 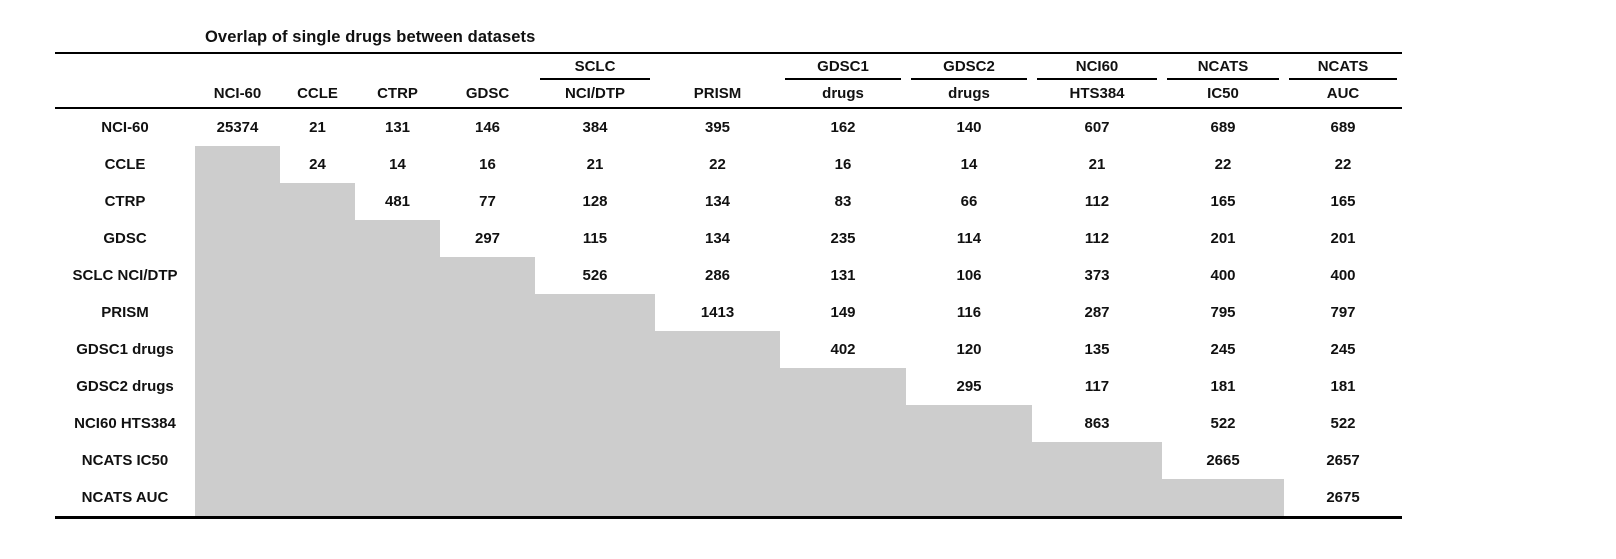 What do you see at coordinates (717, 275) in the screenshot?
I see `value-cell: 286` at bounding box center [717, 275].